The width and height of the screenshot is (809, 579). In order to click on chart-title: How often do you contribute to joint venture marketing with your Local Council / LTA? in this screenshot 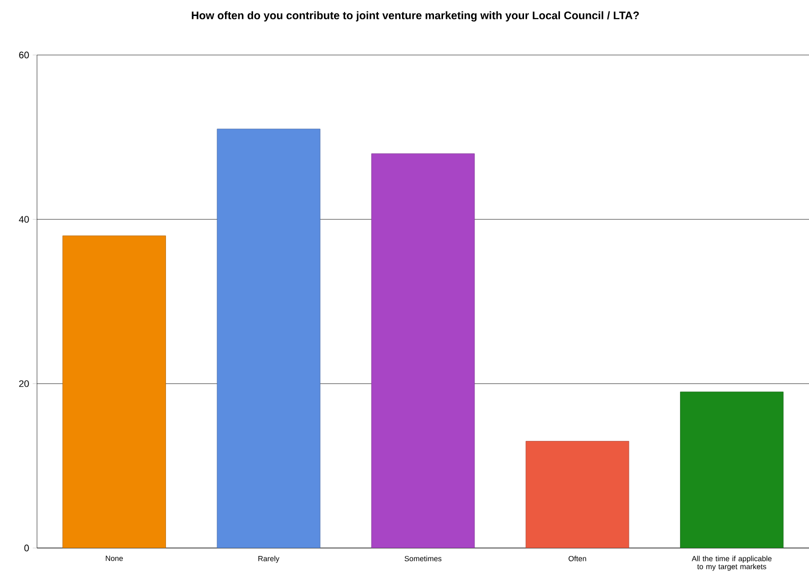, I will do `click(415, 16)`.